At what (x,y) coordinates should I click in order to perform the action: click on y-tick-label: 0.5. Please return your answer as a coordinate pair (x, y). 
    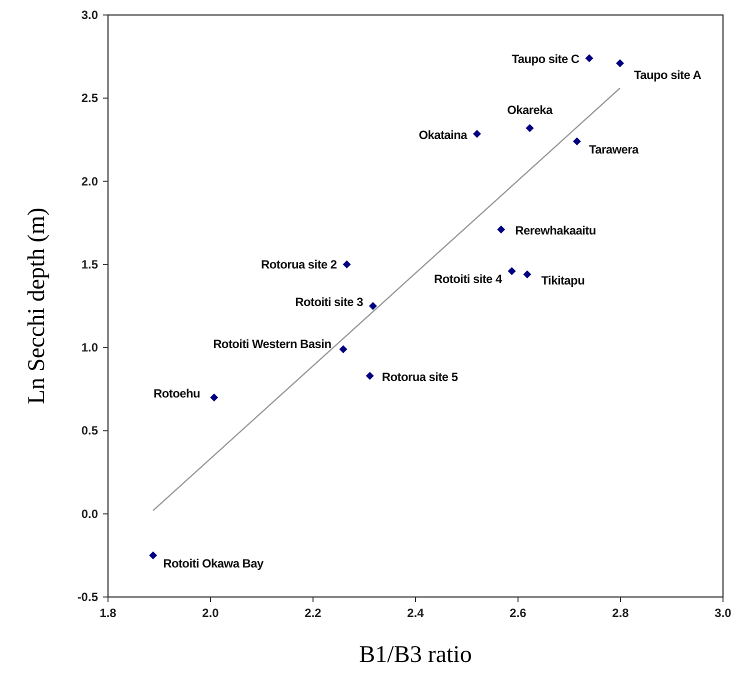
    Looking at the image, I should click on (89, 431).